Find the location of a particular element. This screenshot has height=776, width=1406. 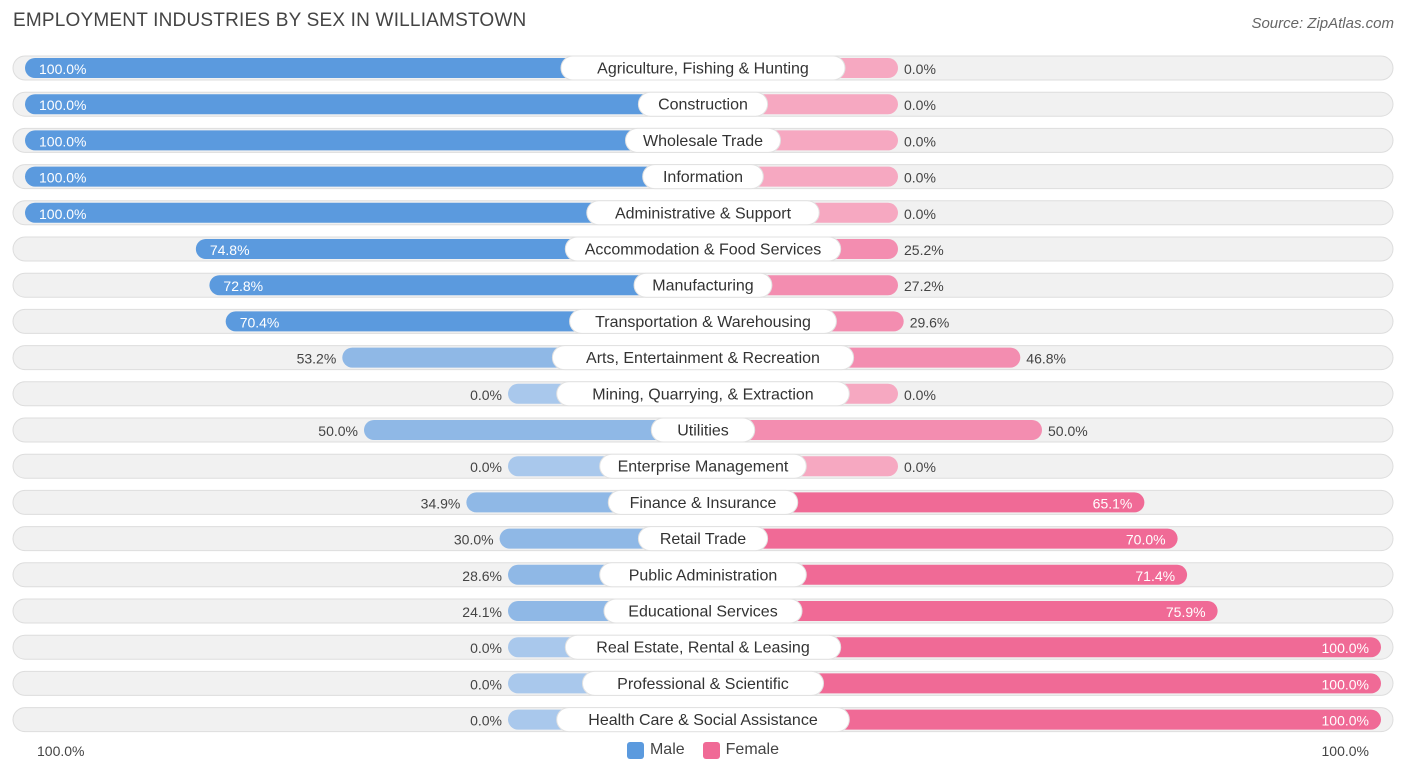

category-label: Utilities is located at coordinates (703, 431).